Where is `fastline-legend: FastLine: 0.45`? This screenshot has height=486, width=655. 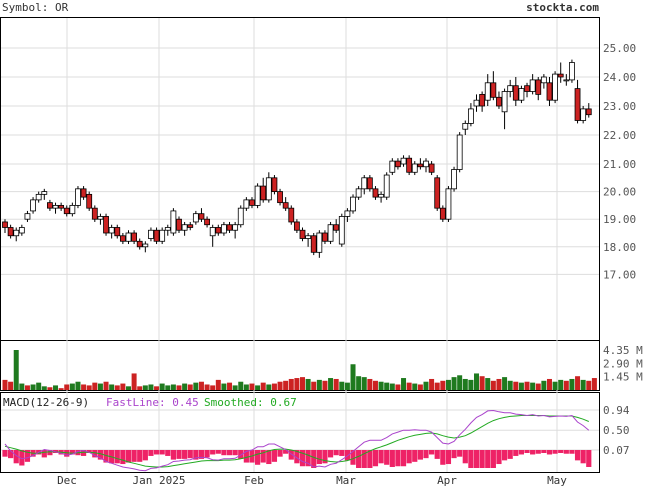
fastline-legend: FastLine: 0.45 is located at coordinates (152, 402).